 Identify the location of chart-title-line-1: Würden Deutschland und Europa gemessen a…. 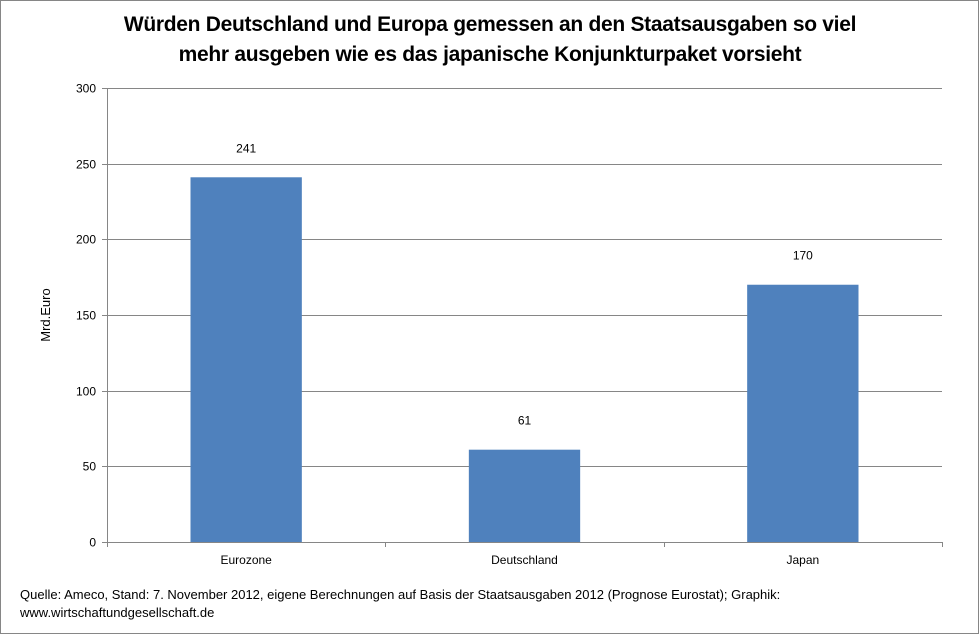
(490, 24).